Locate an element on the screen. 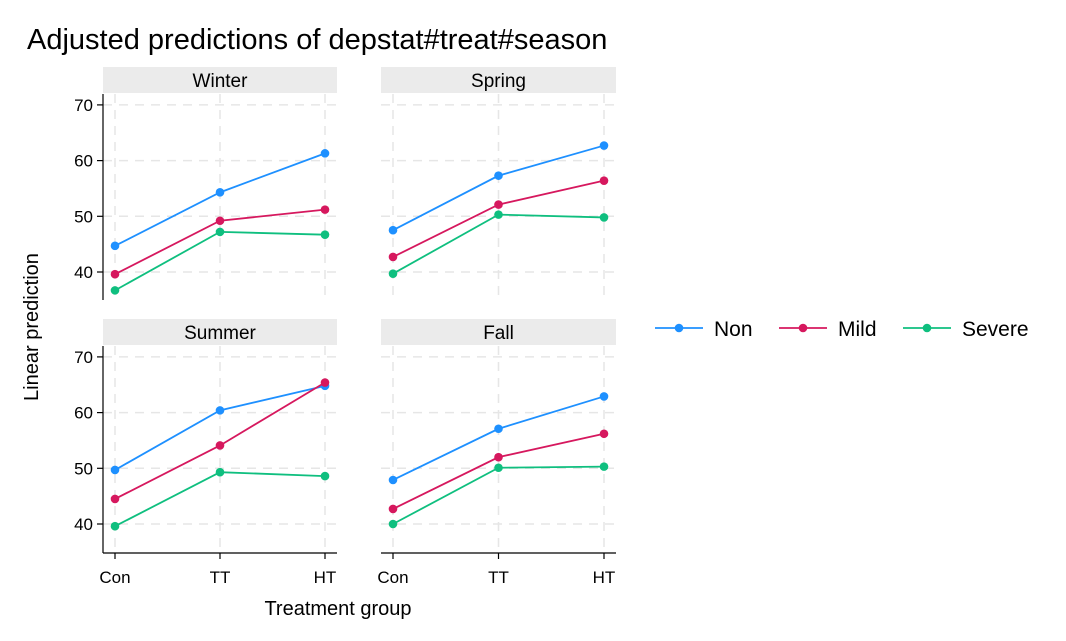  panel-title: Winter is located at coordinates (221, 81).